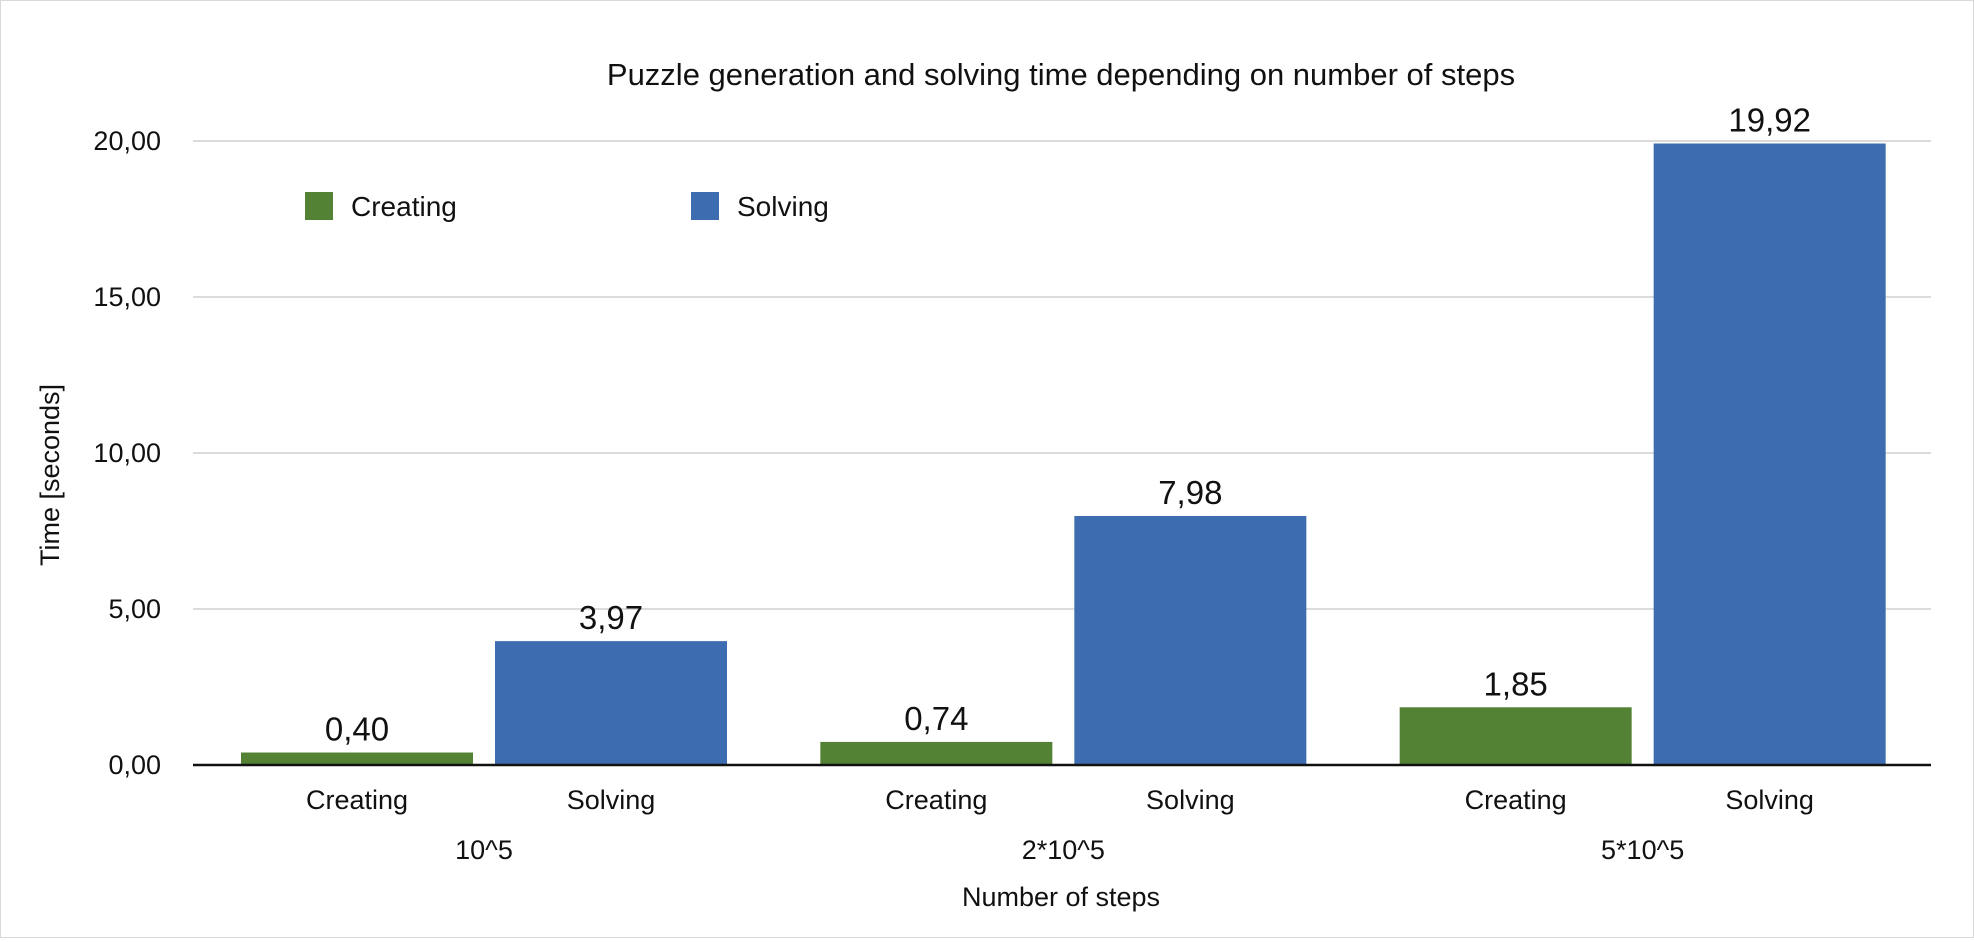  Describe the element at coordinates (567, 206) in the screenshot. I see `legend: Creating Solving` at that location.